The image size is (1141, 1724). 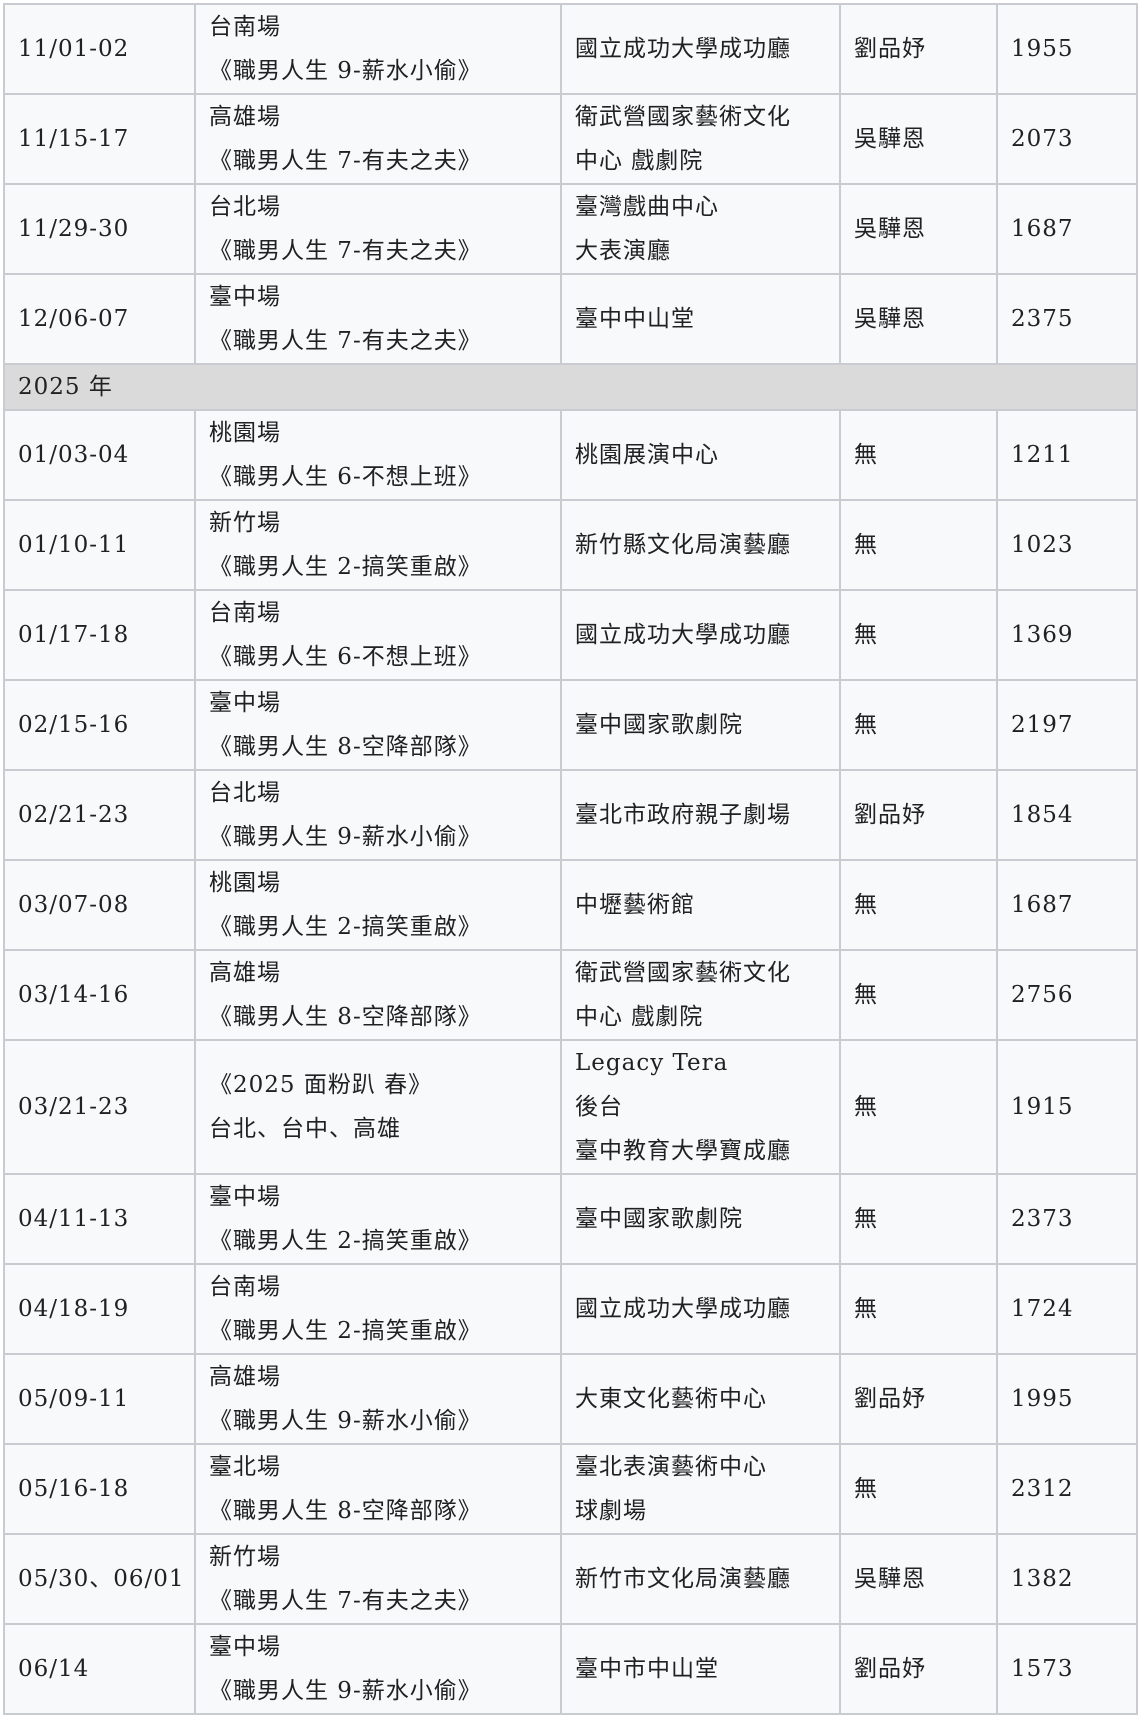 What do you see at coordinates (700, 1579) in the screenshot?
I see `venue-cell: 新竹市文化局演藝廳` at bounding box center [700, 1579].